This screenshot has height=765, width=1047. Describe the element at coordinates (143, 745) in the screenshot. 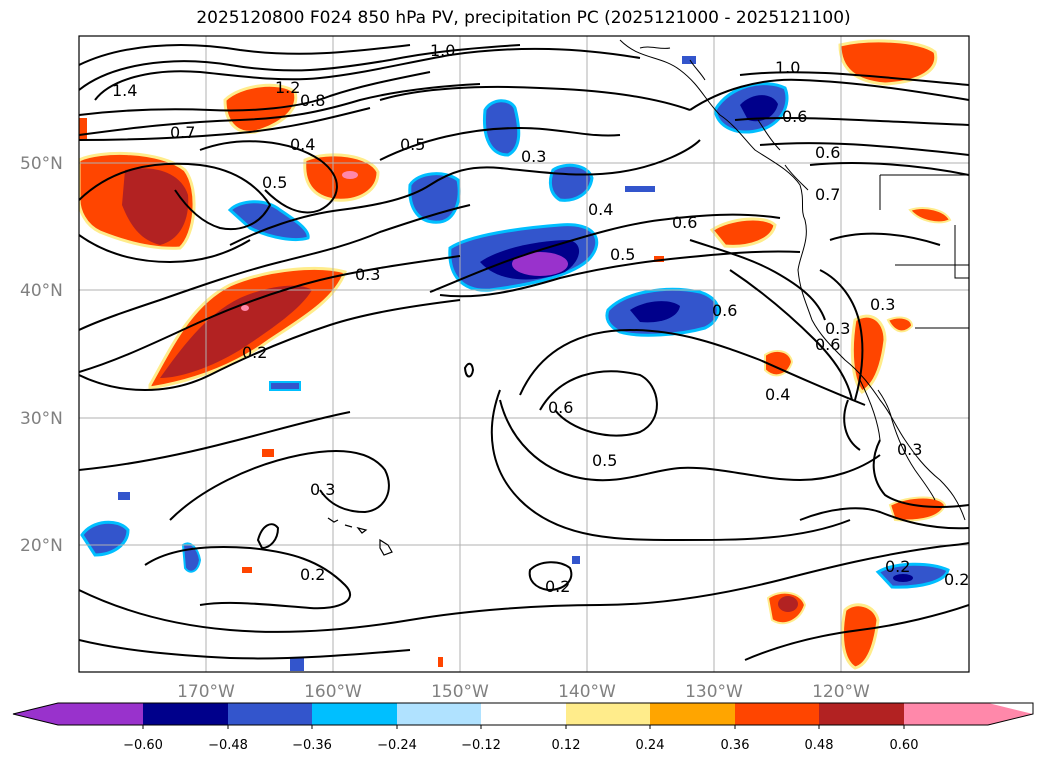

I see `colorbar-tick-label: −0.60` at that location.